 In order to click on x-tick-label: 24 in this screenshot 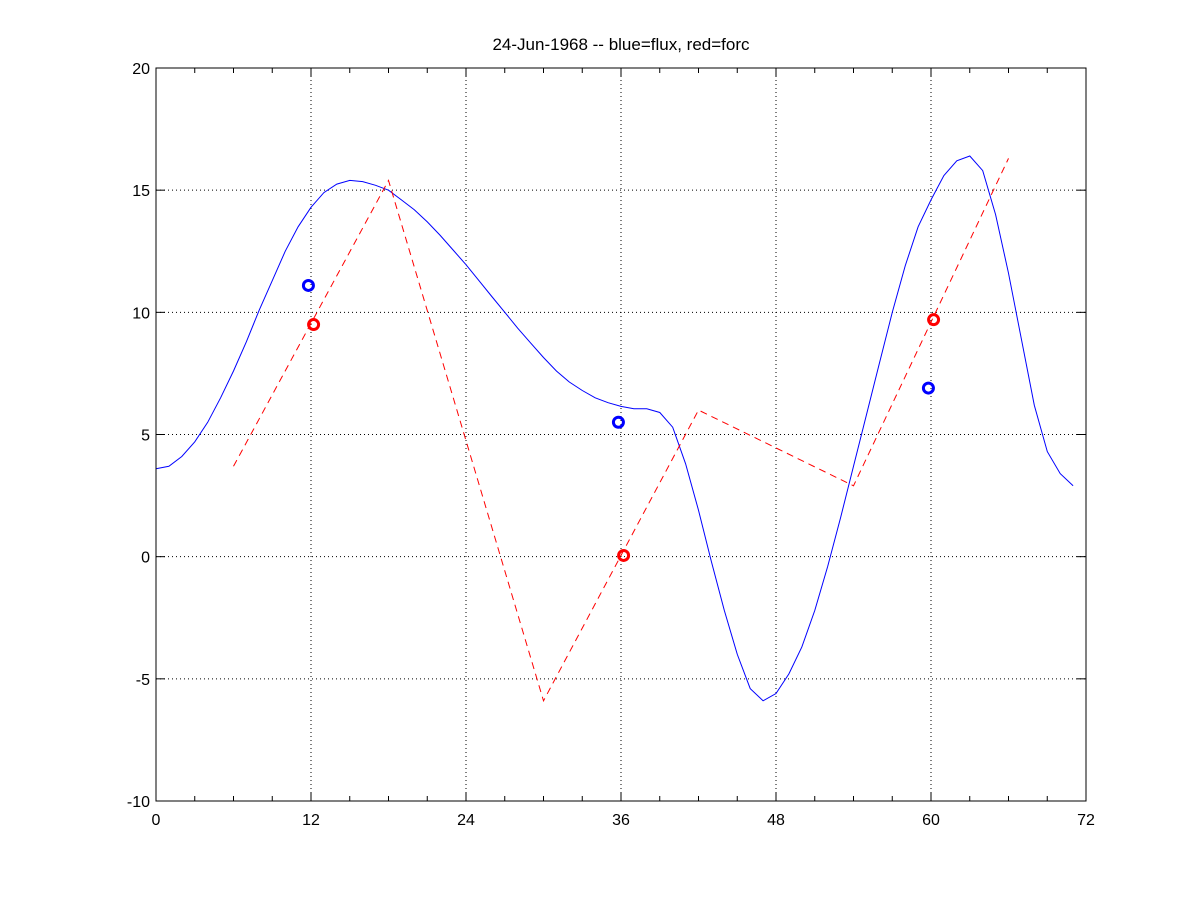, I will do `click(466, 820)`.